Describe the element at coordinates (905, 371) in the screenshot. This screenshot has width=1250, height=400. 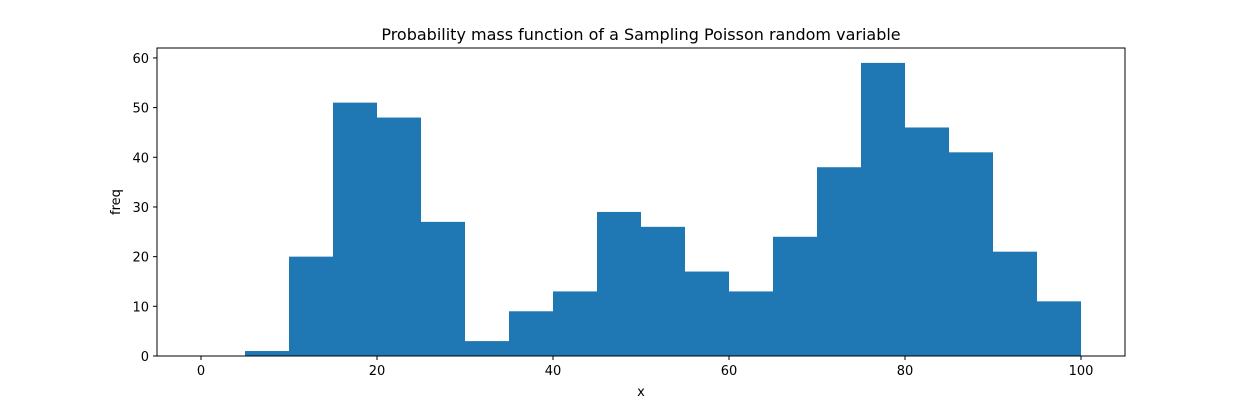
I see `x-tick-label: 80` at that location.